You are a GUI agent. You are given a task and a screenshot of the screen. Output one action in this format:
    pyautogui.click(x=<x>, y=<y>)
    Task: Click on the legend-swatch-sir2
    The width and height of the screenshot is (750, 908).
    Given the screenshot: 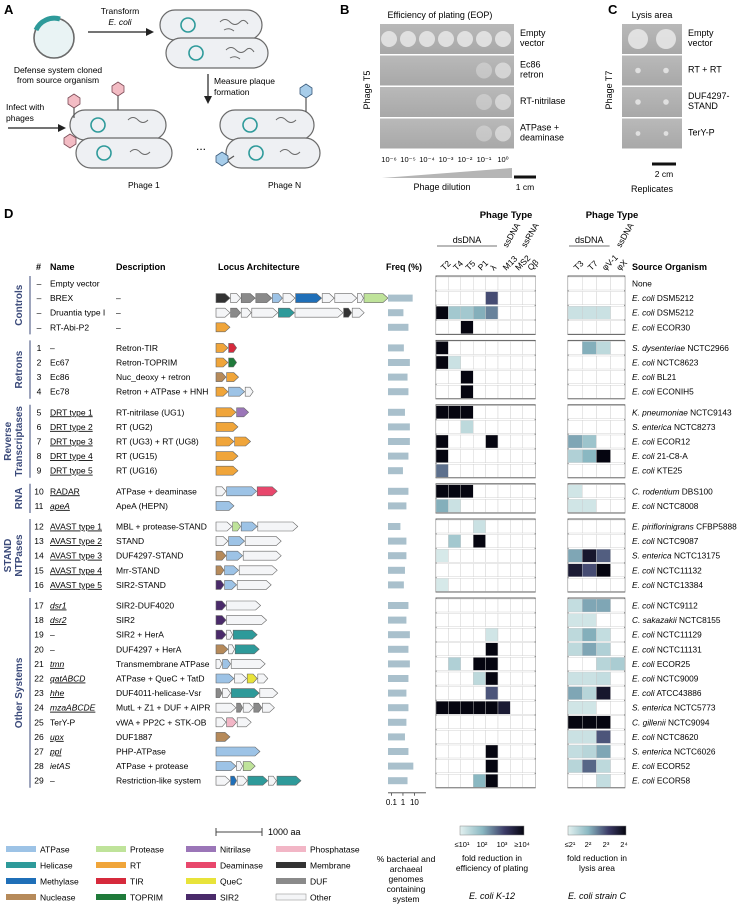 What is the action you would take?
    pyautogui.click(x=201, y=897)
    